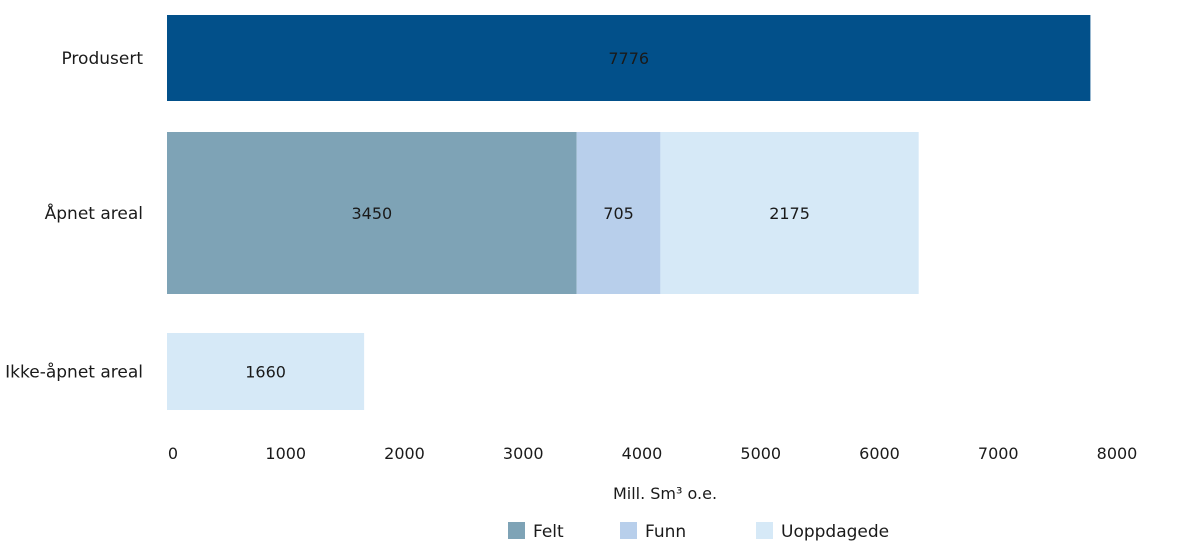 The width and height of the screenshot is (1200, 559). I want to click on data-label-pnet-areal-funn: 705, so click(618, 213).